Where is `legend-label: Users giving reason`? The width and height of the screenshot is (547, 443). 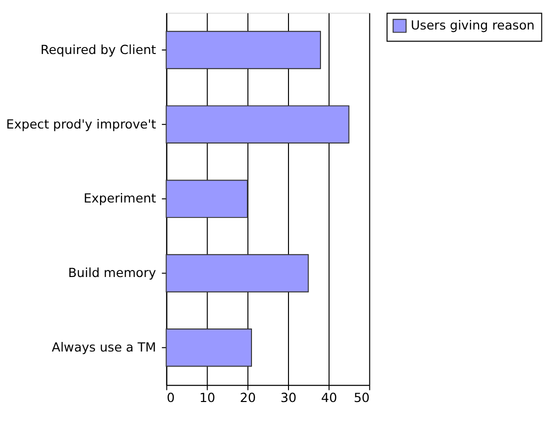 legend-label: Users giving reason is located at coordinates (472, 25).